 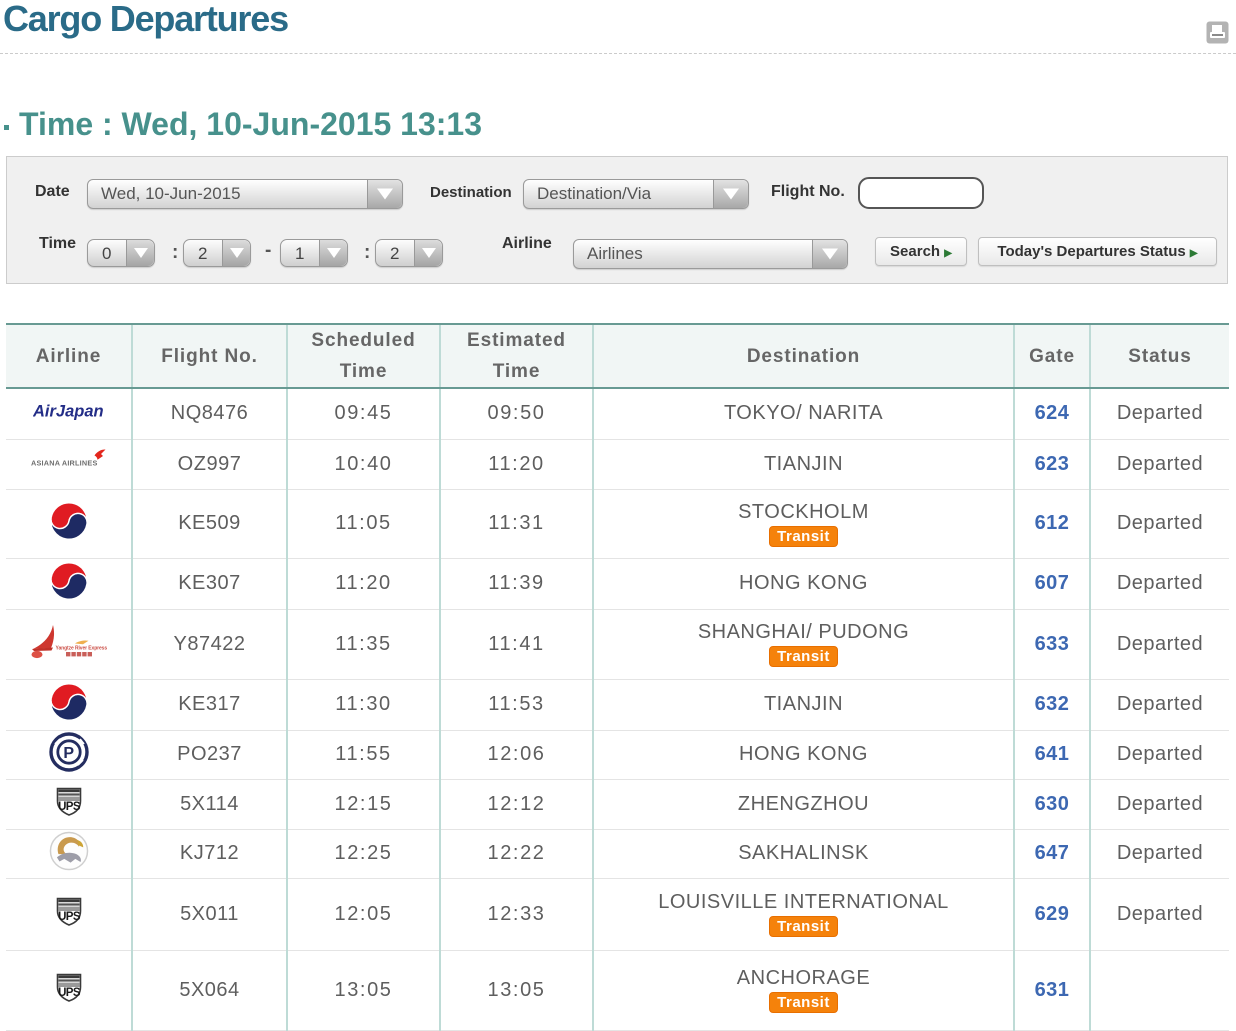 What do you see at coordinates (64, 463) in the screenshot?
I see `svg-text: ASIANA AIRLINES` at bounding box center [64, 463].